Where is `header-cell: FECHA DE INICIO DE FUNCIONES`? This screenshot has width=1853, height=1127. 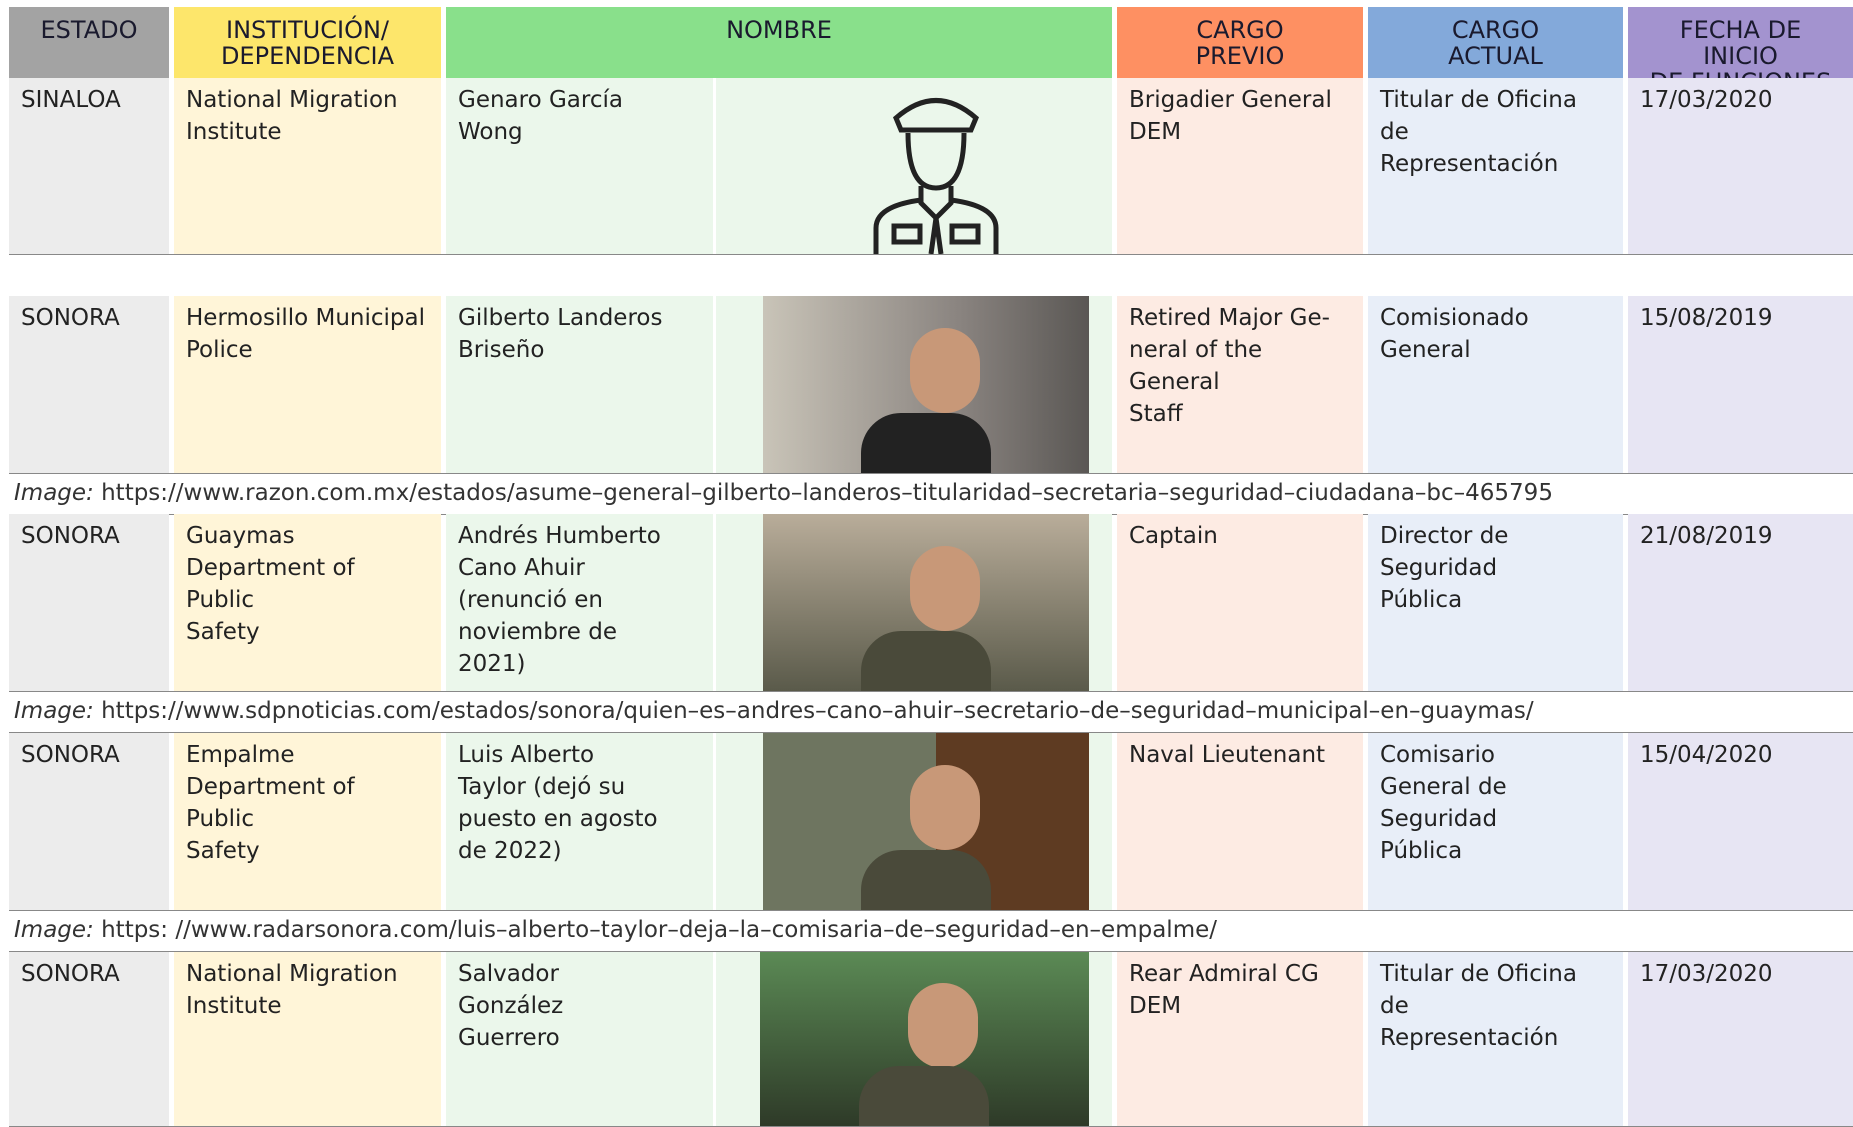
header-cell: FECHA DE INICIO DE FUNCIONES is located at coordinates (1740, 51).